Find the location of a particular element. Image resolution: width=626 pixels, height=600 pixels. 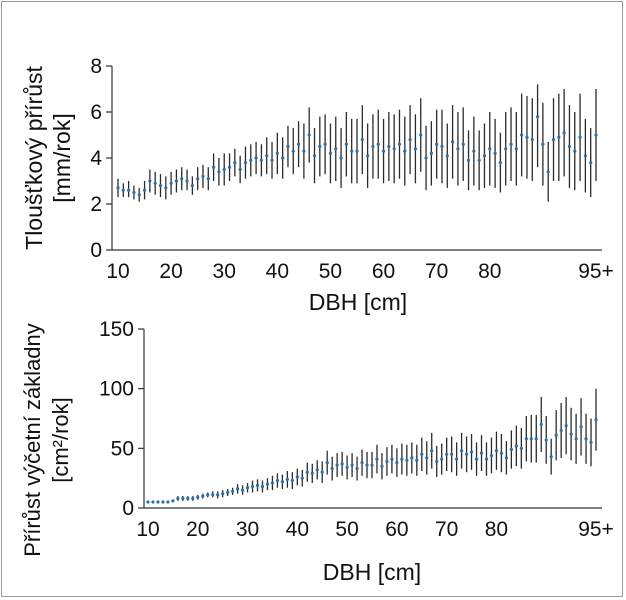

bottom-y-tick-label: 50 is located at coordinates (122, 448).